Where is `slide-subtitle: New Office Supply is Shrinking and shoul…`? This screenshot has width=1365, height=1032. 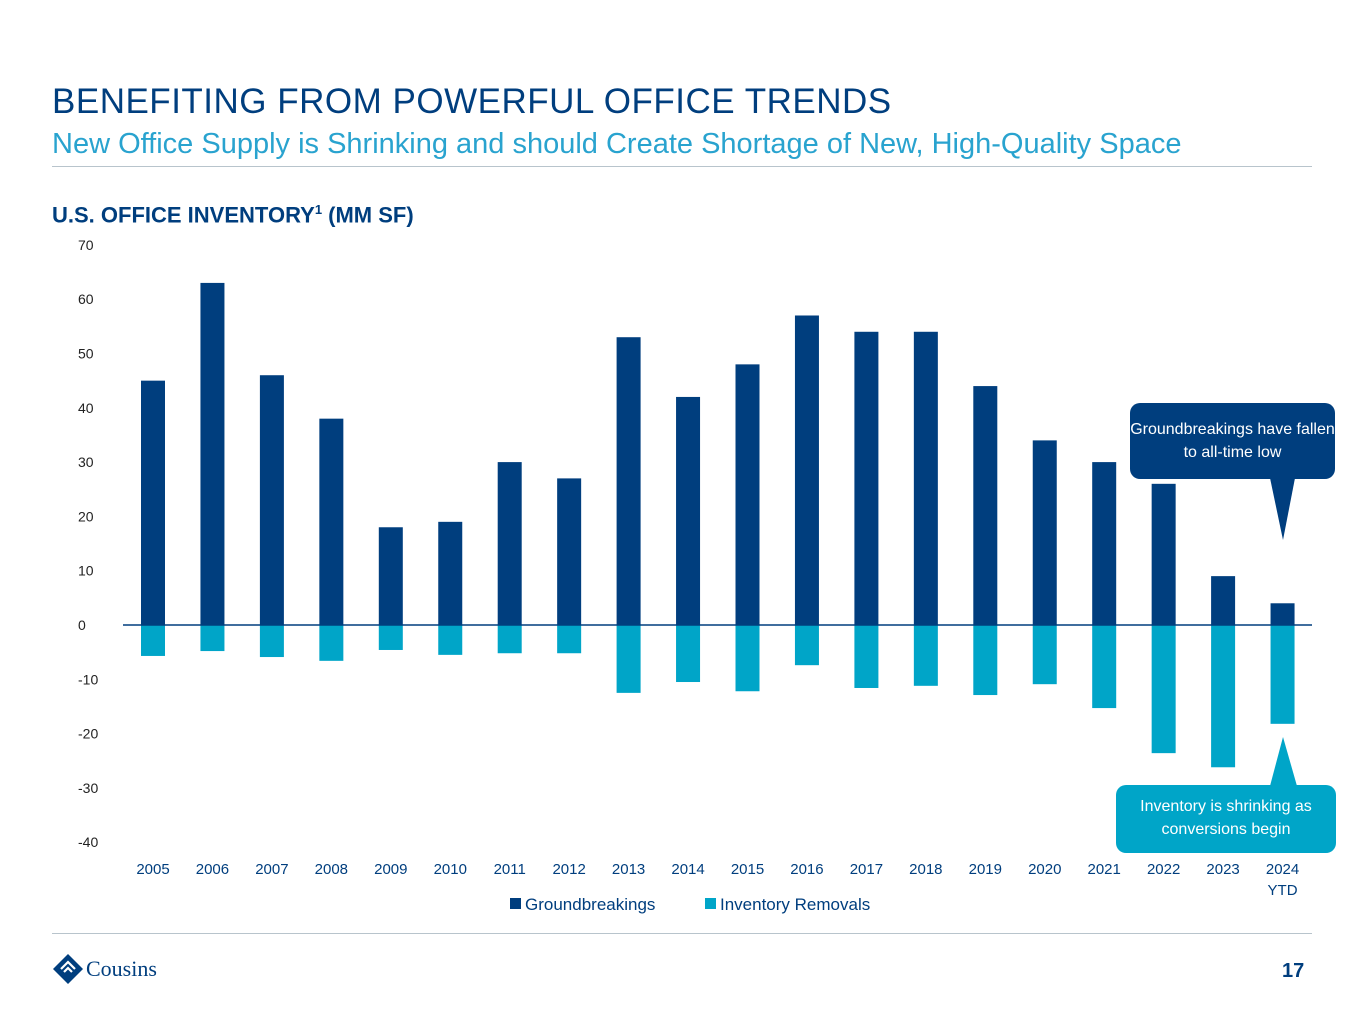 slide-subtitle: New Office Supply is Shrinking and shoul… is located at coordinates (617, 144).